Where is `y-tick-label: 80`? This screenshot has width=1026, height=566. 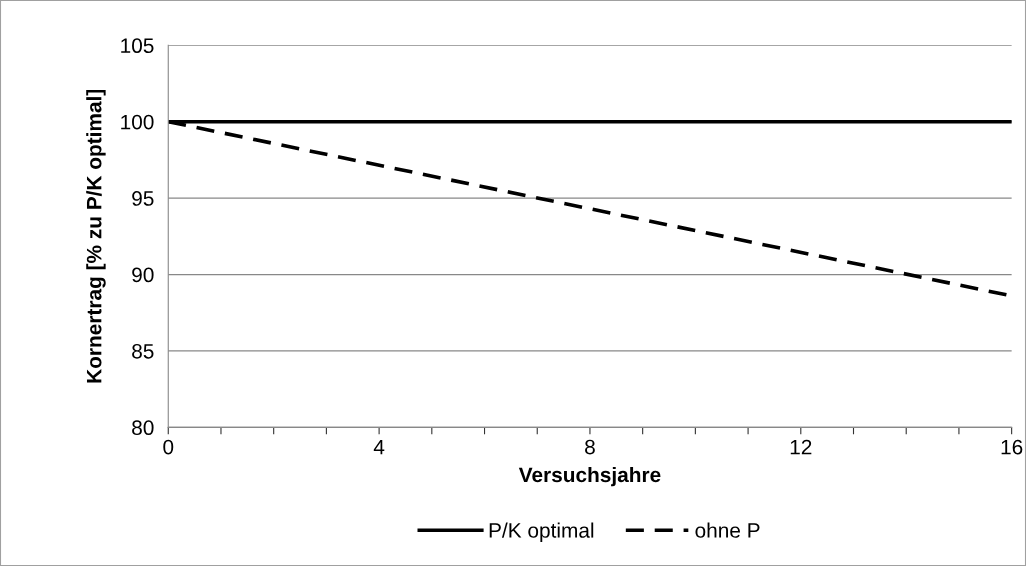 y-tick-label: 80 is located at coordinates (143, 428).